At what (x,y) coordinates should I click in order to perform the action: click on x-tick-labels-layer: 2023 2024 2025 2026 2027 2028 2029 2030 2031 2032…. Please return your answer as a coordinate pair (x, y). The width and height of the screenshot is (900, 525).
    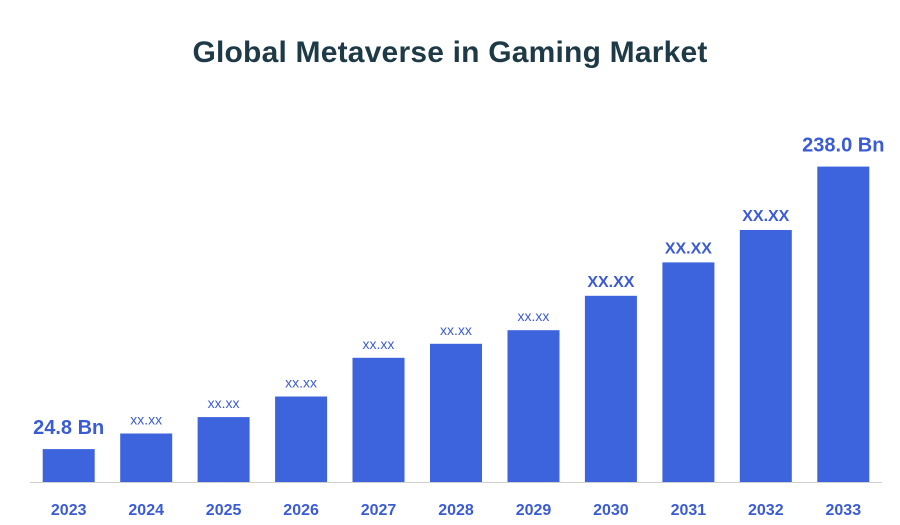
    Looking at the image, I should click on (456, 510).